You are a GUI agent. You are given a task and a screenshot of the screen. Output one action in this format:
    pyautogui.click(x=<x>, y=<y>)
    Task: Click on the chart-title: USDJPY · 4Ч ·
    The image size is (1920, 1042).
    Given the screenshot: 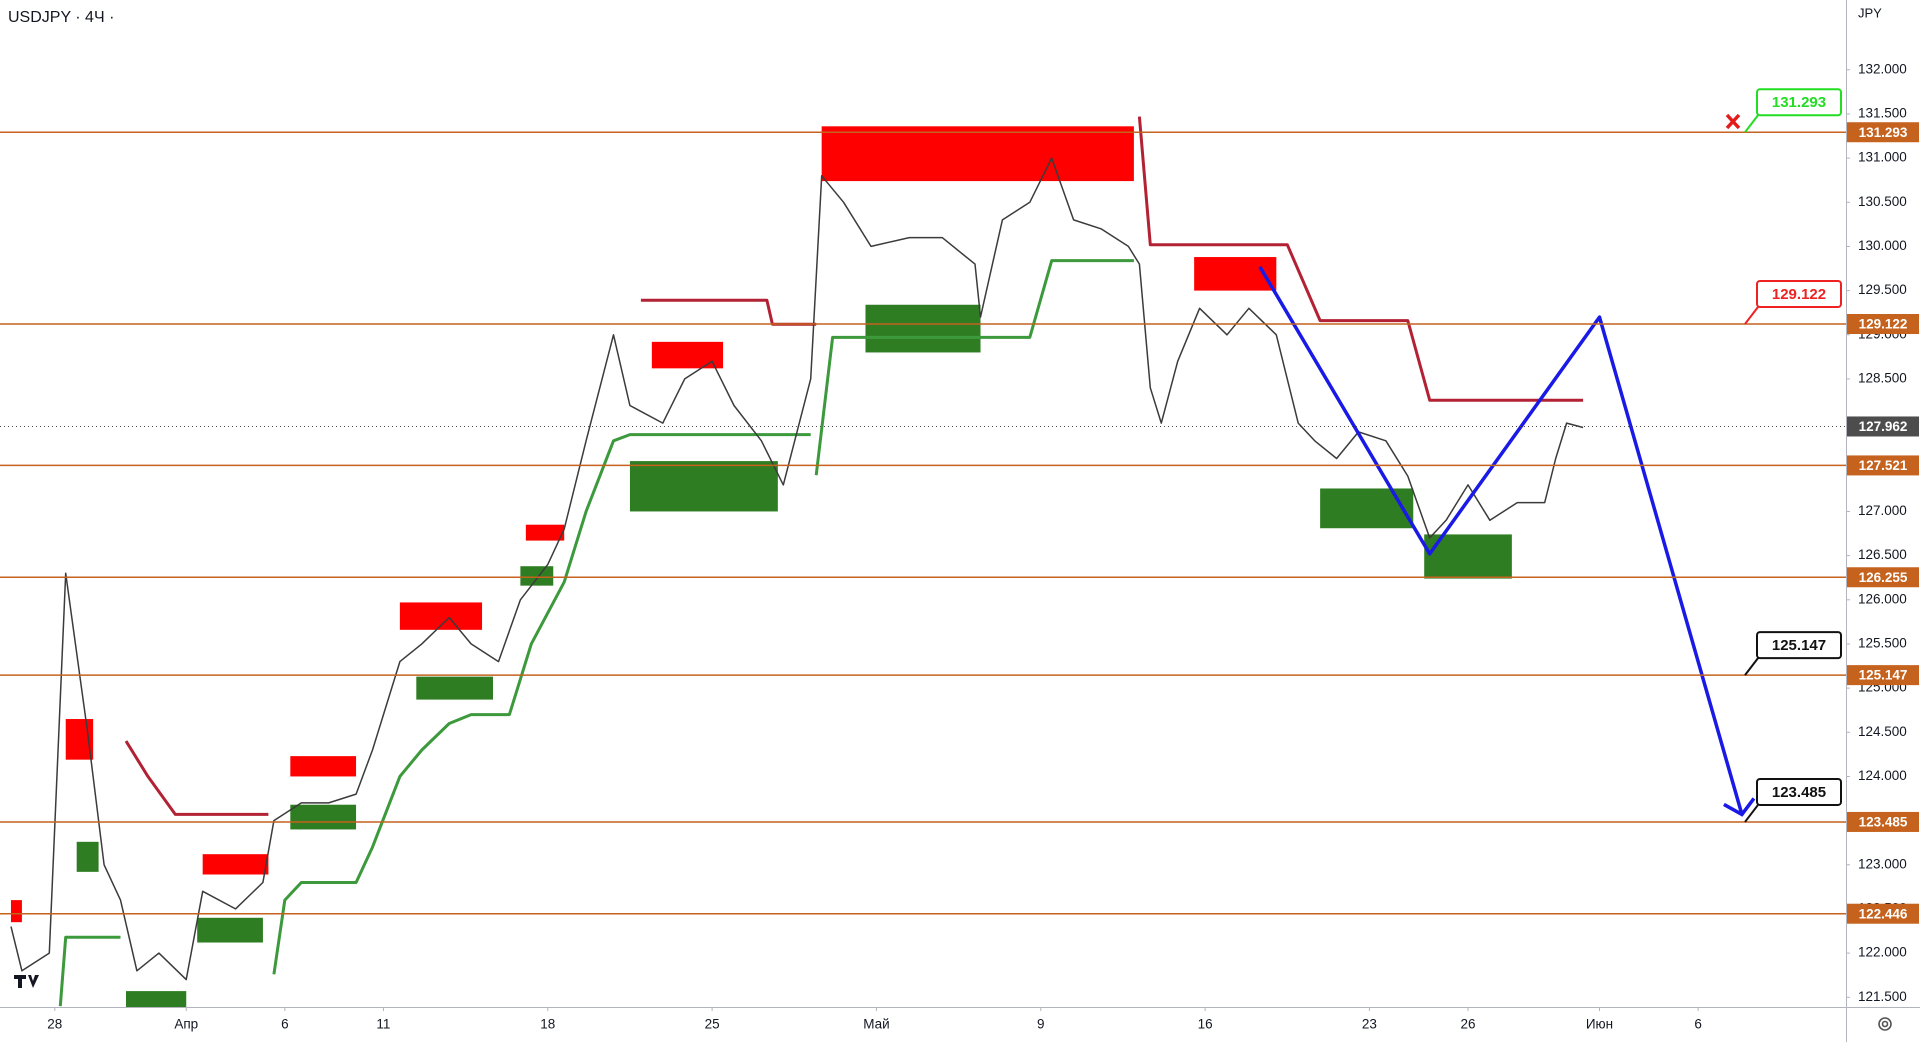 What is the action you would take?
    pyautogui.click(x=61, y=17)
    